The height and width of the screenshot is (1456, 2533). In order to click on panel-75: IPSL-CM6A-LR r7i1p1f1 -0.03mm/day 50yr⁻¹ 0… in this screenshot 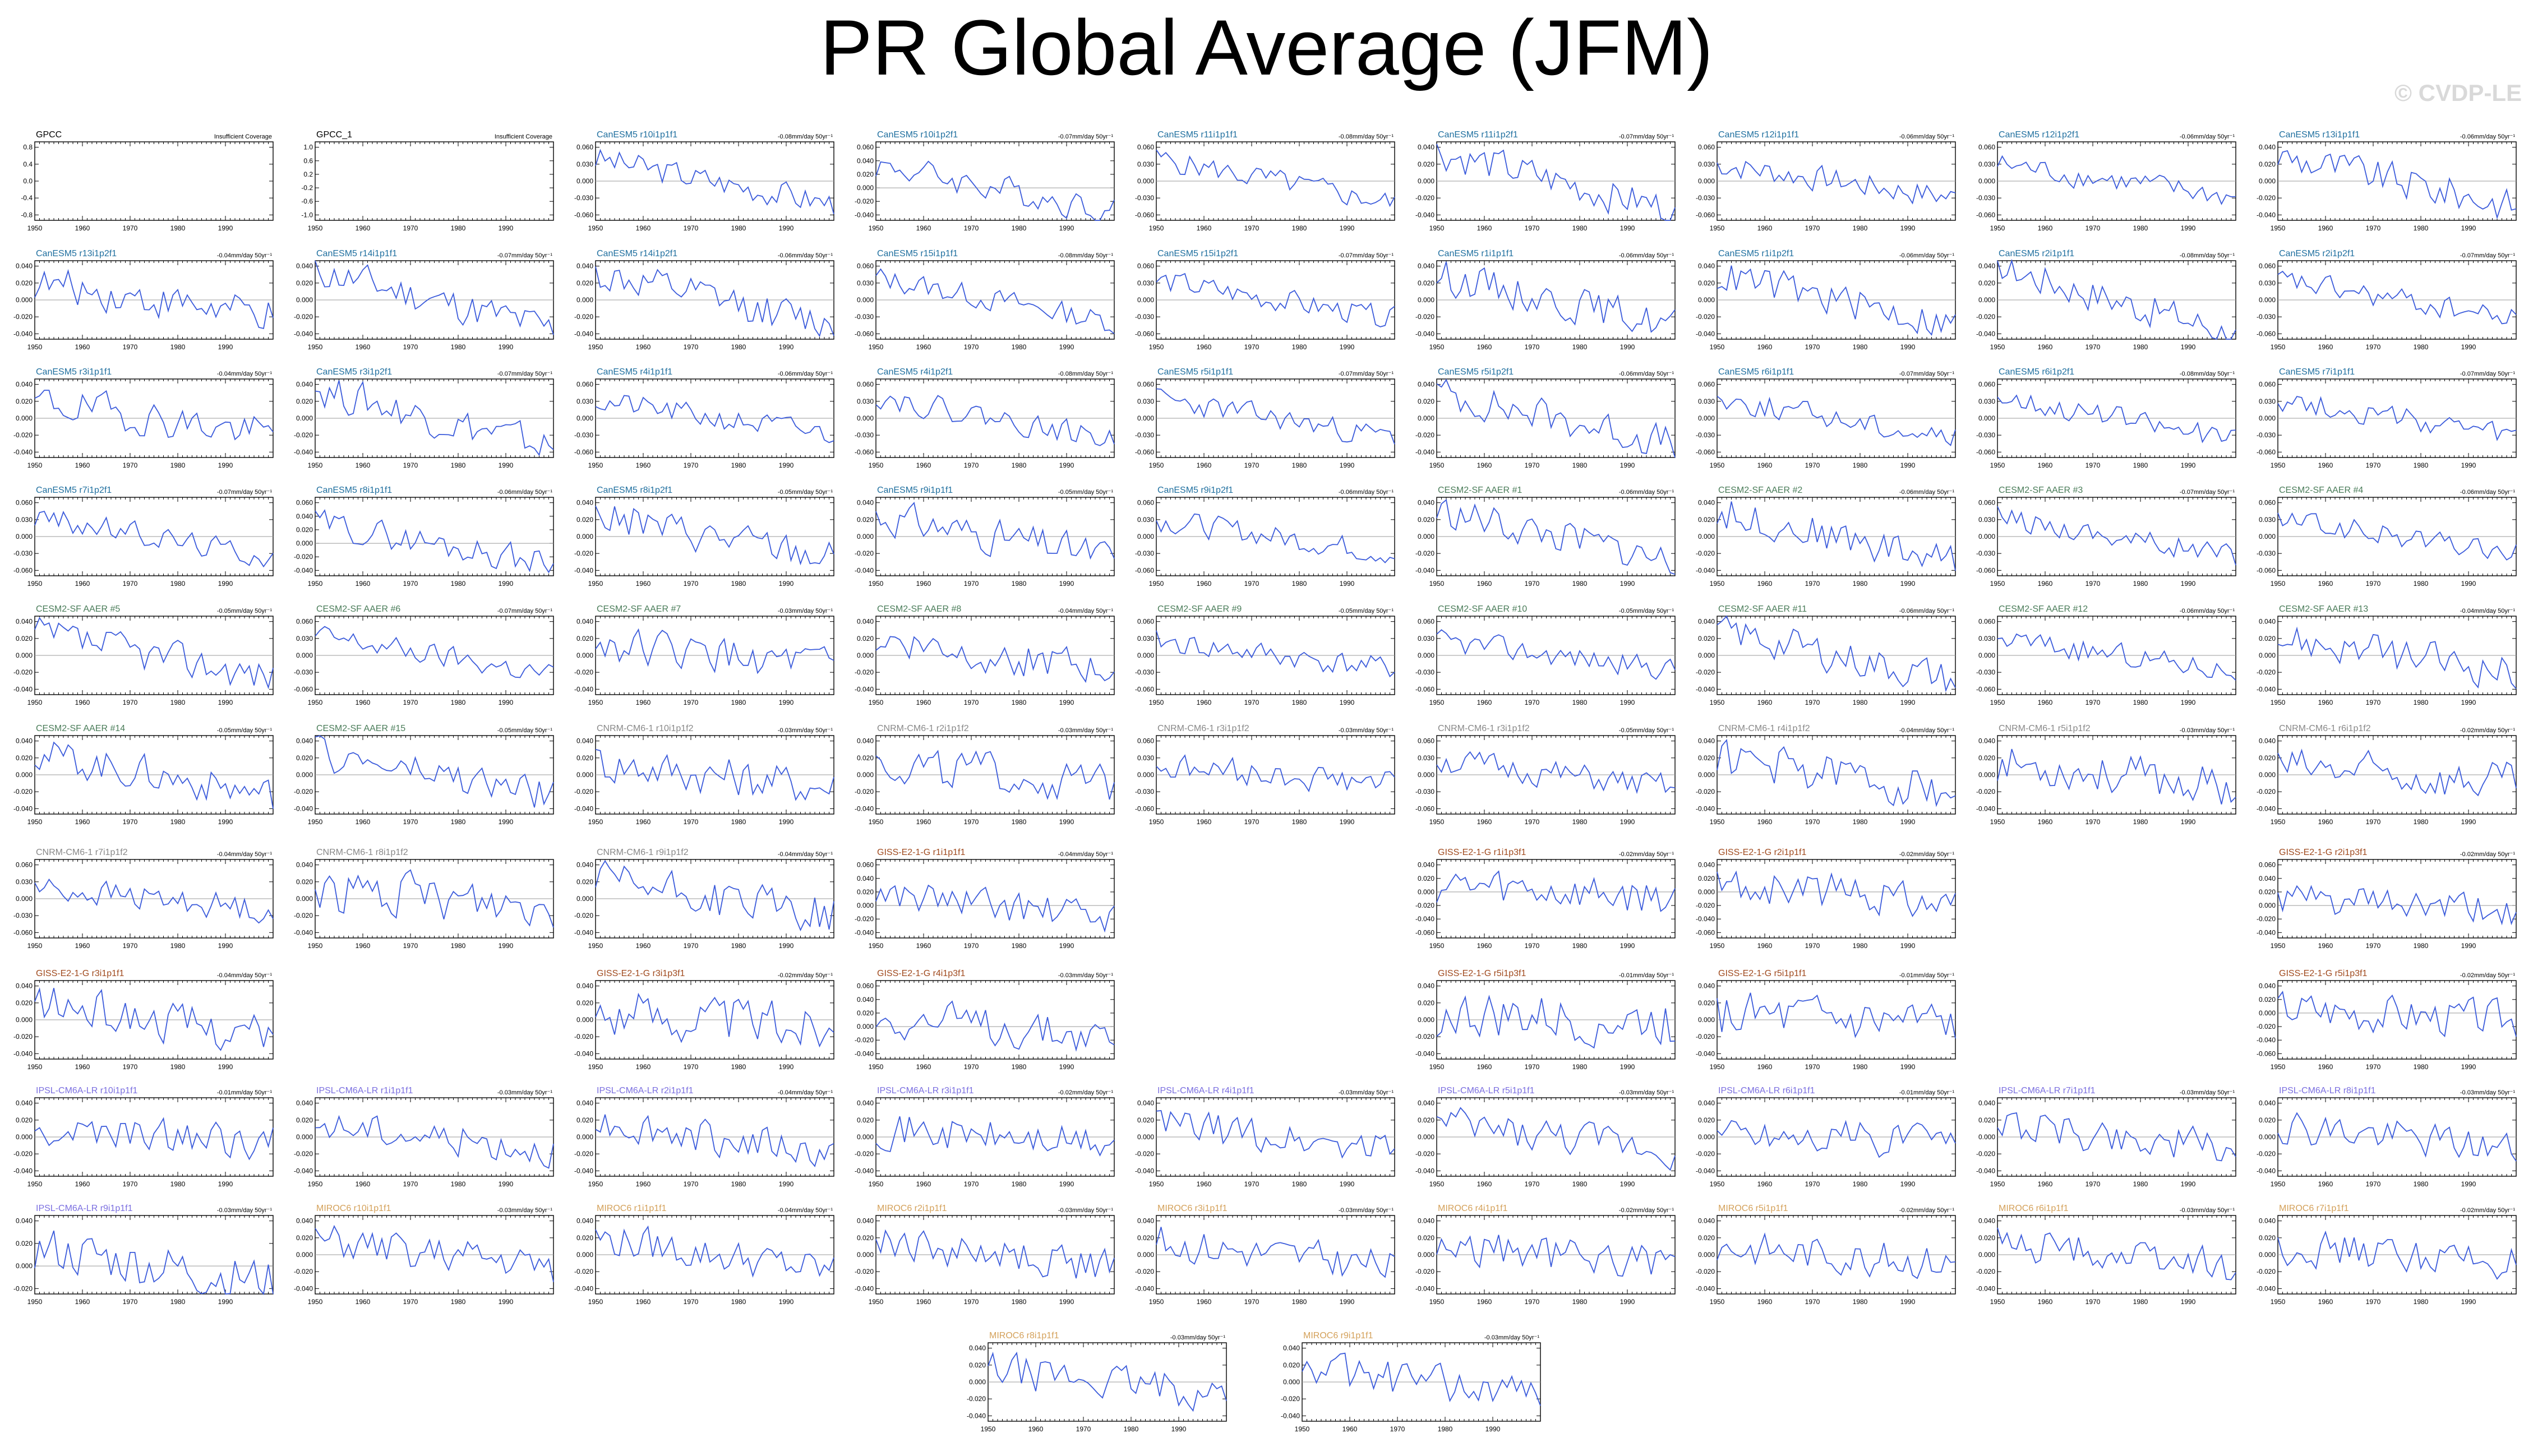, I will do `click(2106, 1137)`.